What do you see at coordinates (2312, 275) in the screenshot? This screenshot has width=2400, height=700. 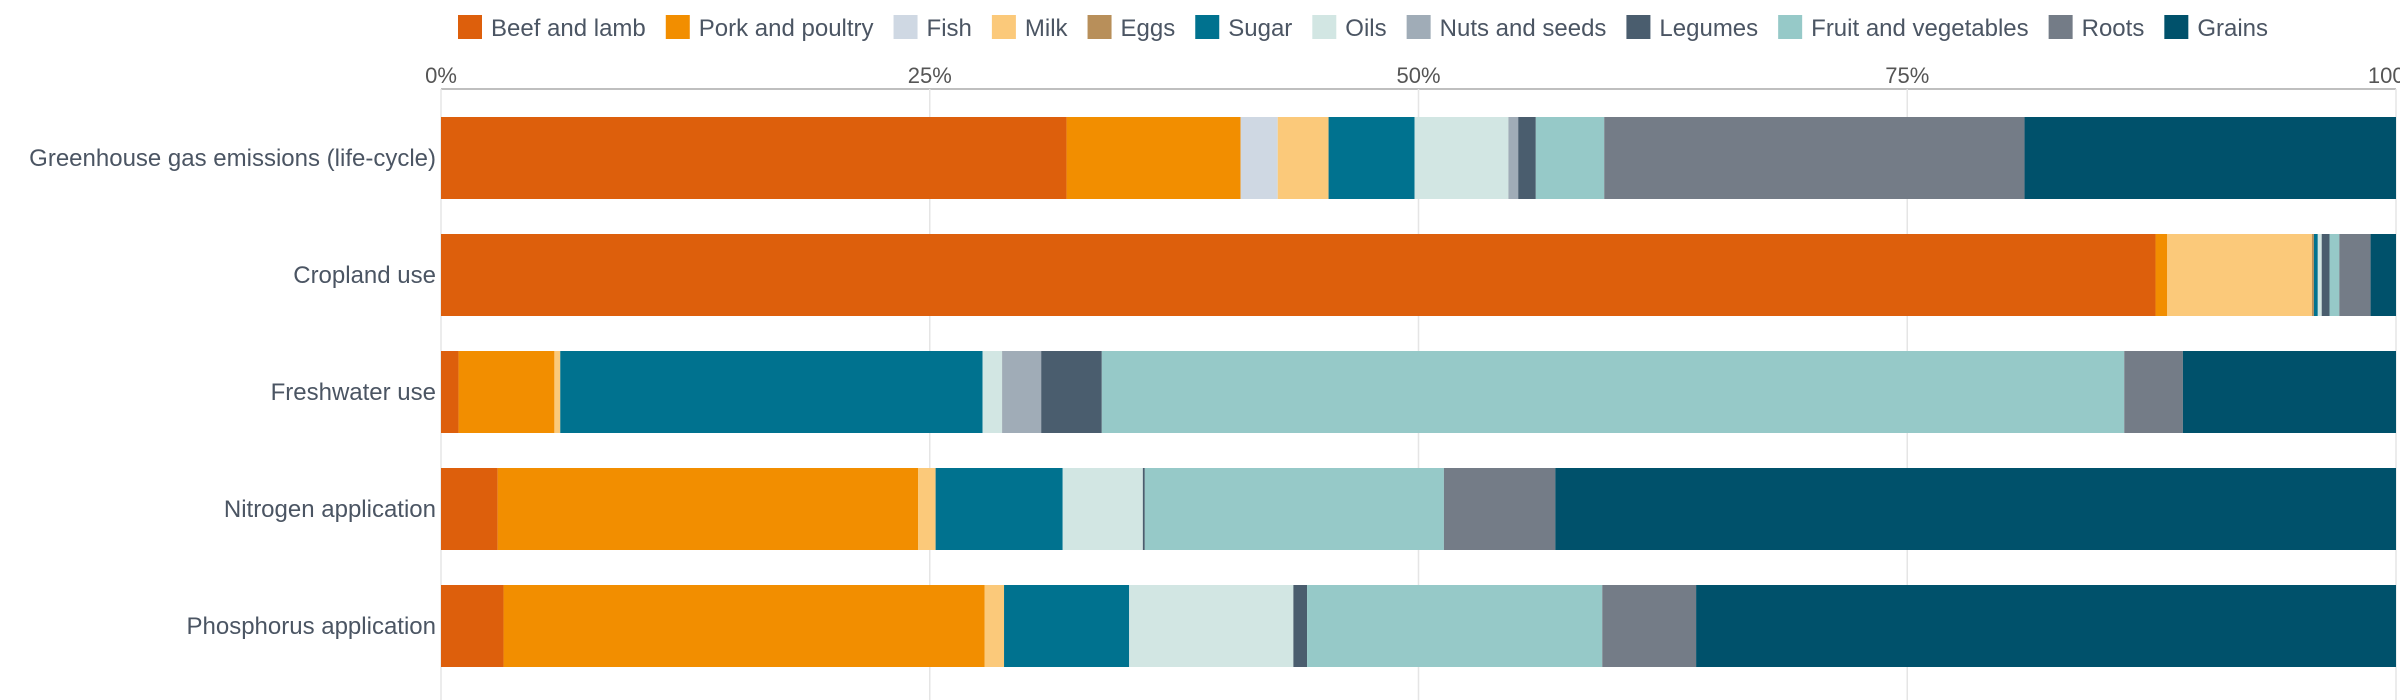 I see `bar-segment-eggs` at bounding box center [2312, 275].